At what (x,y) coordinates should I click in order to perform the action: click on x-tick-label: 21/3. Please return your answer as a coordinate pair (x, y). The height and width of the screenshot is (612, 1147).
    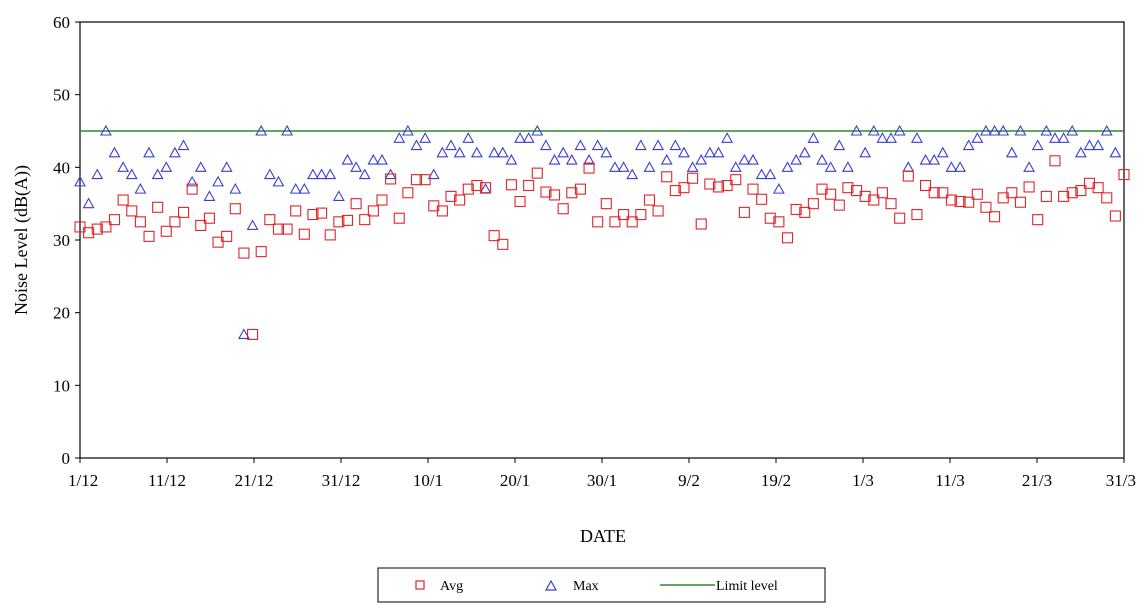
    Looking at the image, I should click on (1037, 480).